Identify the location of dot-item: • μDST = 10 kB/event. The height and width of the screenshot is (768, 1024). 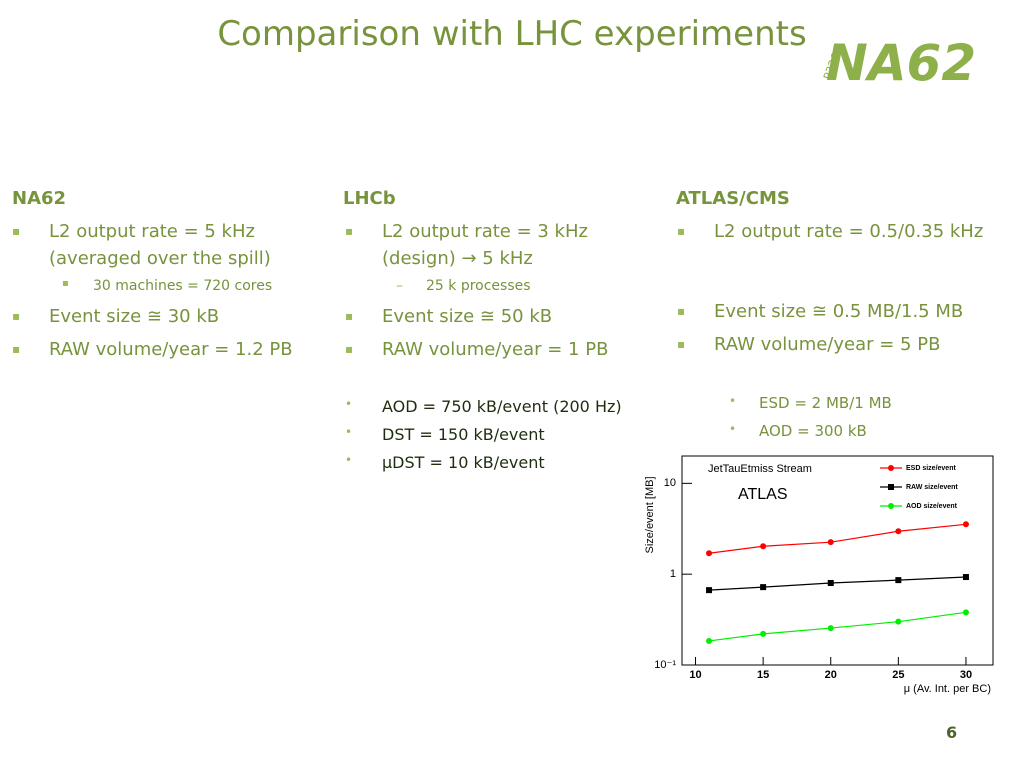
(445, 462).